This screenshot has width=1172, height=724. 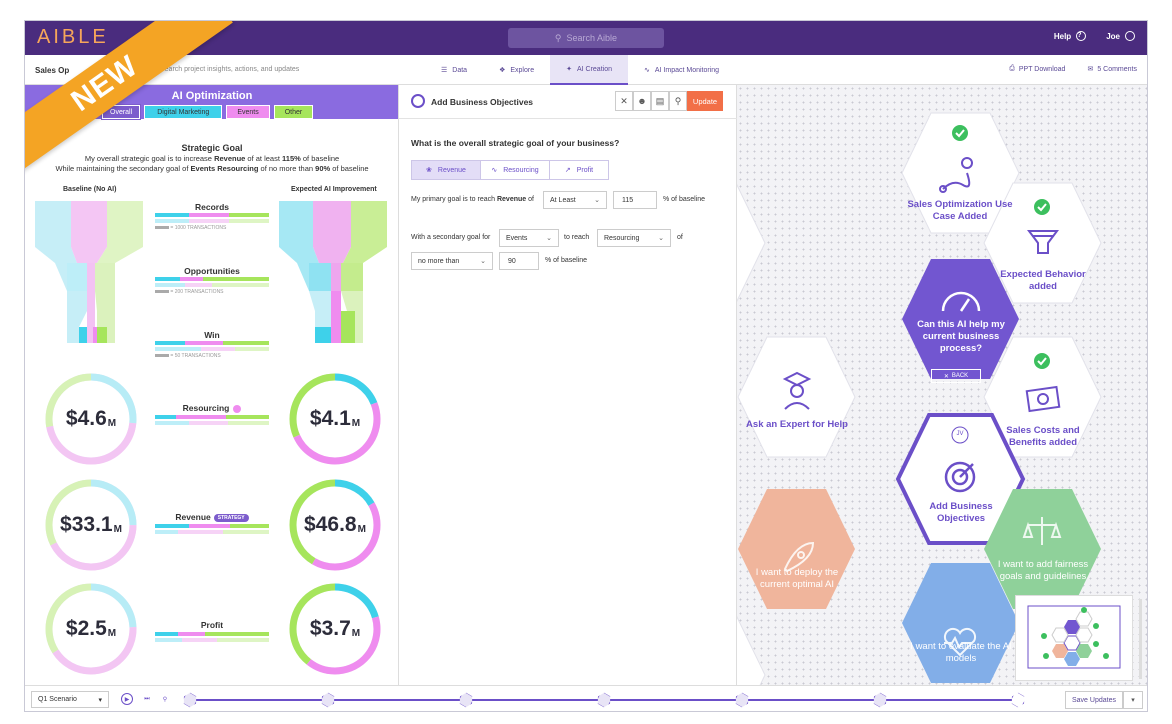 I want to click on close-button: ✕, so click(x=624, y=101).